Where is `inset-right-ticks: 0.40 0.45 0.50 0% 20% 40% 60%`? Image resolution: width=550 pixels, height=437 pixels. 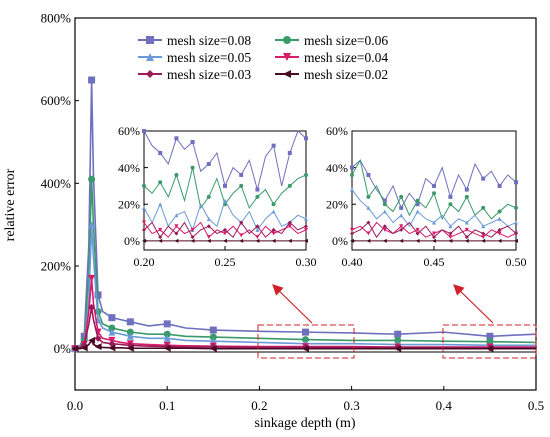 inset-right-ticks: 0.40 0.45 0.50 0% 20% 40% 60% is located at coordinates (426, 196).